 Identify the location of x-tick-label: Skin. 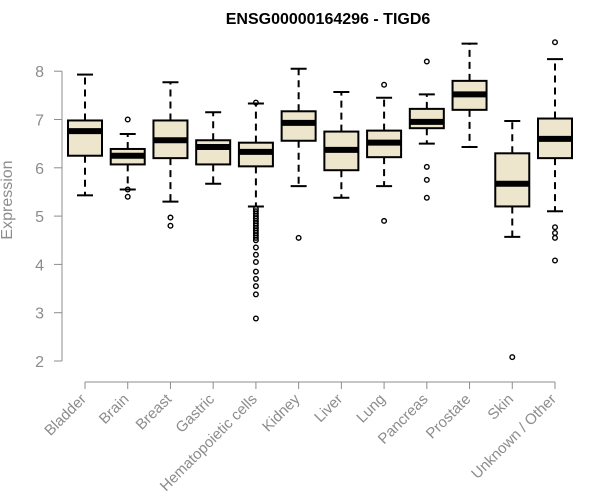
(500, 407).